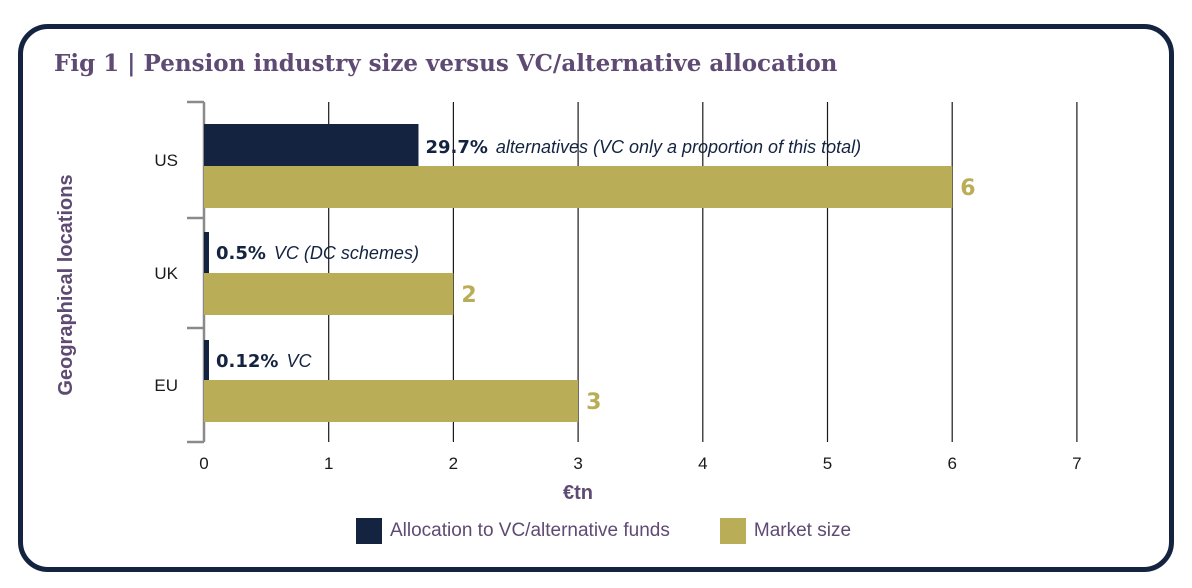 The height and width of the screenshot is (588, 1192). Describe the element at coordinates (66, 284) in the screenshot. I see `y-axis-label: Geographical locations` at that location.